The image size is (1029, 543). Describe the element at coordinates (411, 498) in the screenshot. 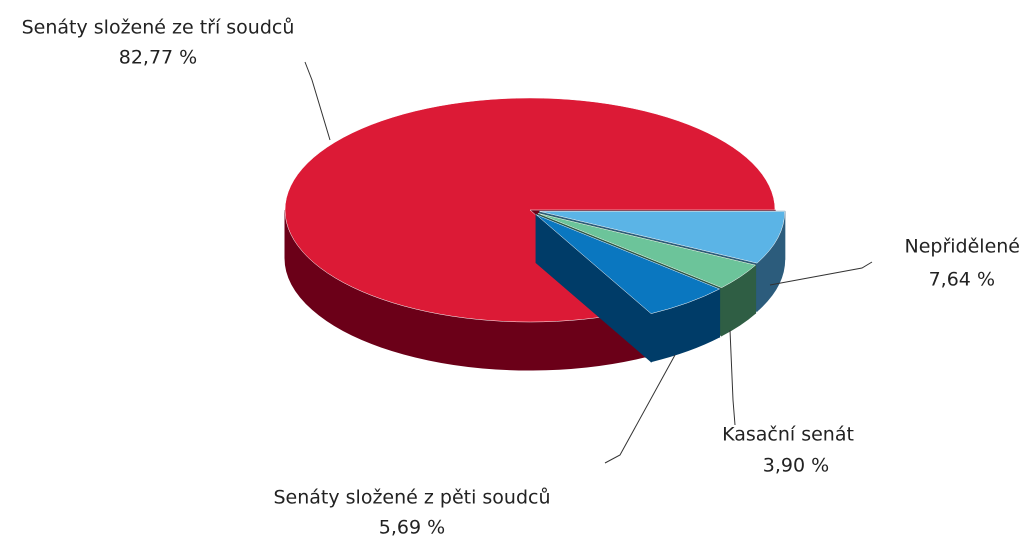

I see `slice-label: Senáty složené z pěti soudců` at that location.